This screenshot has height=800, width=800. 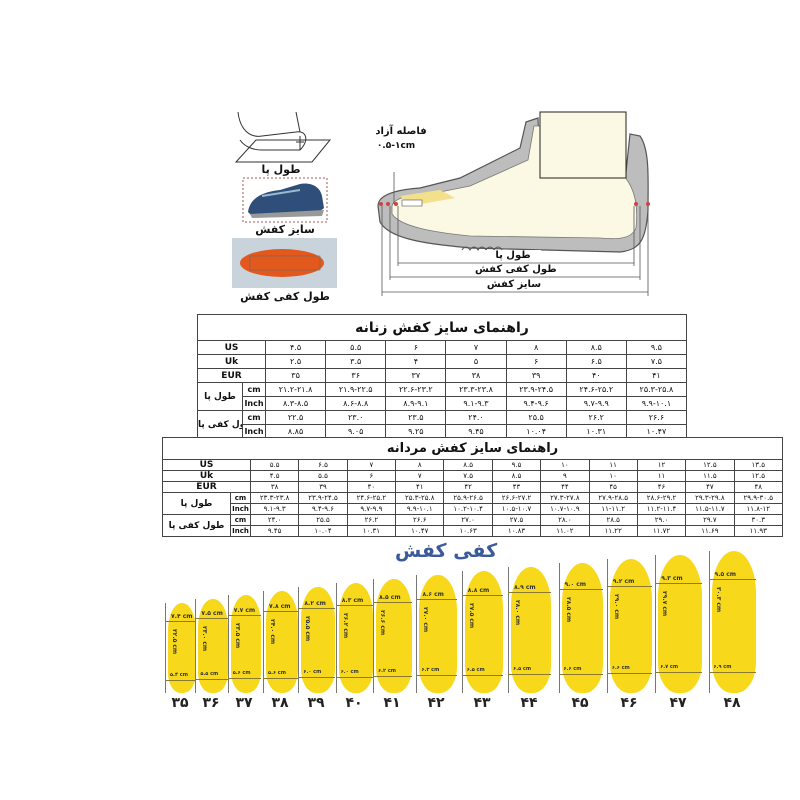 What do you see at coordinates (387, 670) in the screenshot?
I see `insole-heel: ۶.۲ cm` at bounding box center [387, 670].